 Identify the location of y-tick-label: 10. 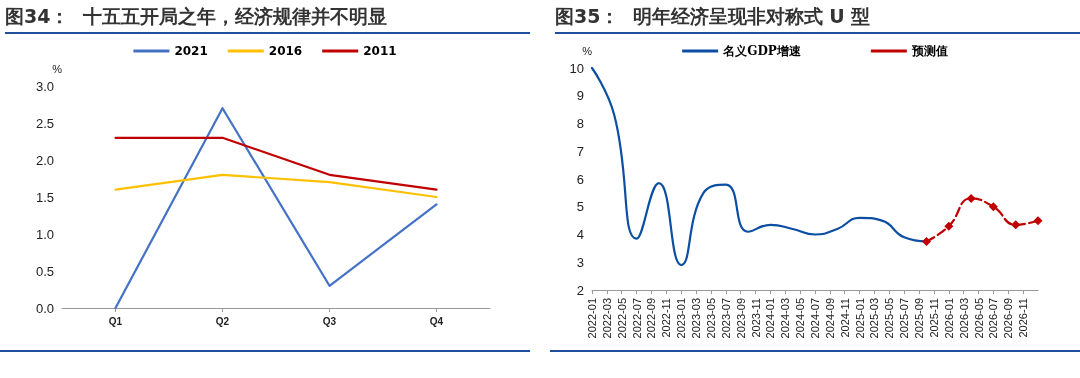
(576, 68).